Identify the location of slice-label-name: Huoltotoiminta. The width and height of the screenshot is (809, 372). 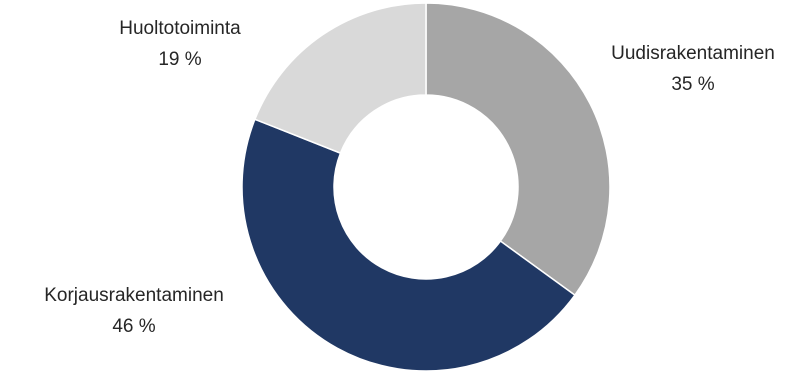
(180, 28).